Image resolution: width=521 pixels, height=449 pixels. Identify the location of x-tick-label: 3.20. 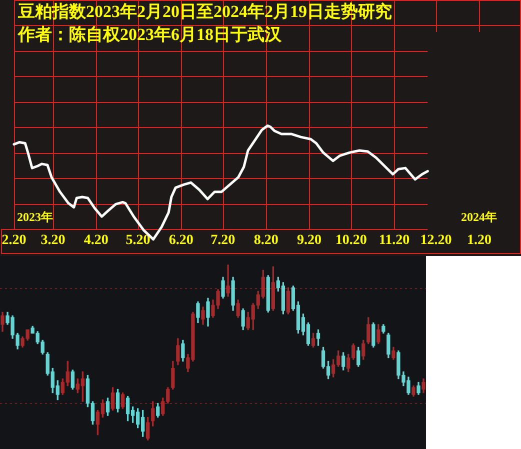
(53, 240).